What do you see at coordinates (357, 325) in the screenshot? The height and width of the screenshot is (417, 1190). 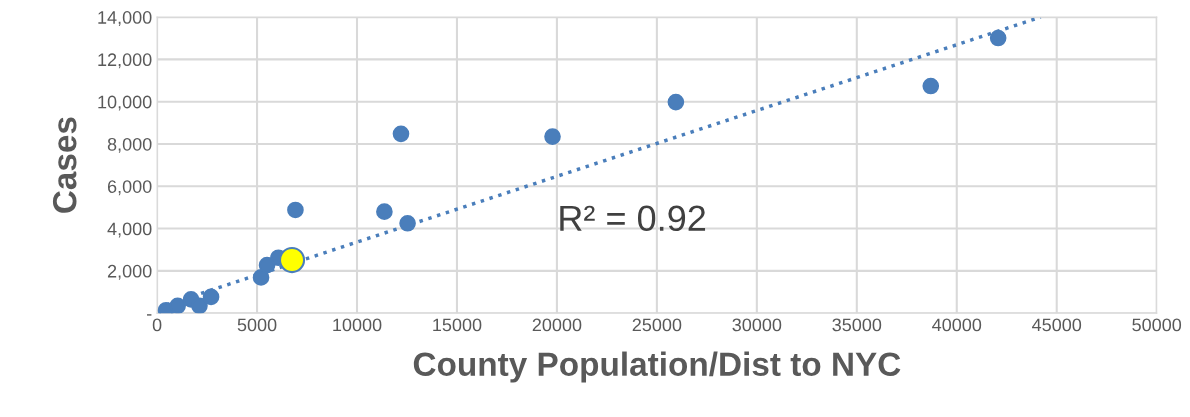 I see `x-tick-label: 10000` at bounding box center [357, 325].